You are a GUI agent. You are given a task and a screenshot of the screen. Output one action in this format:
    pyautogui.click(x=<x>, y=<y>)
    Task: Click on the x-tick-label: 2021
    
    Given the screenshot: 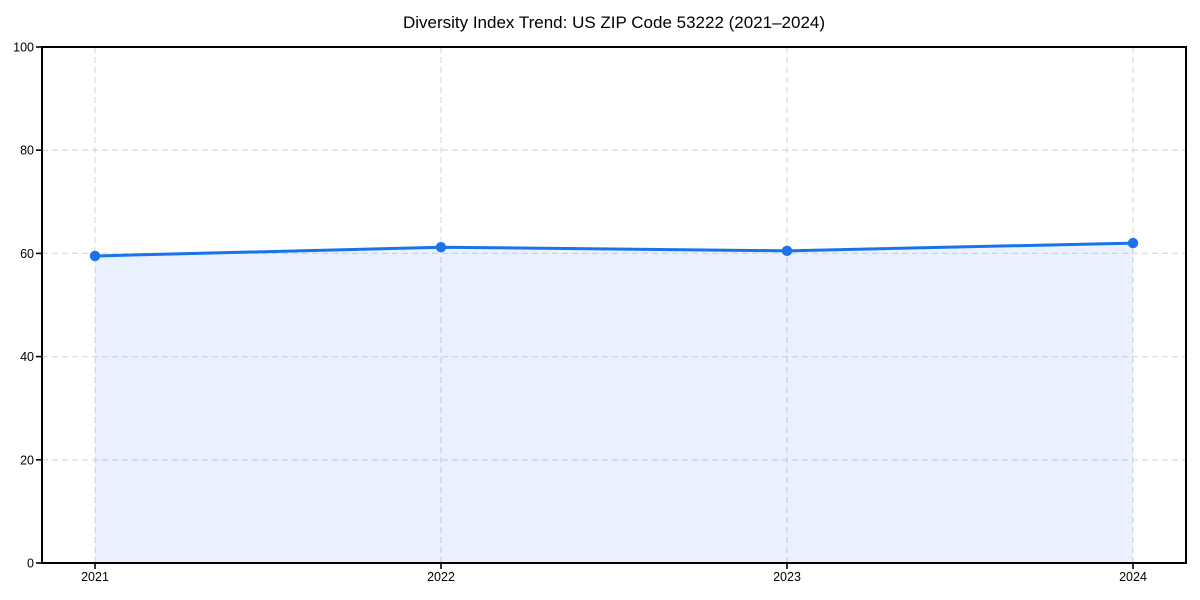 What is the action you would take?
    pyautogui.click(x=95, y=577)
    